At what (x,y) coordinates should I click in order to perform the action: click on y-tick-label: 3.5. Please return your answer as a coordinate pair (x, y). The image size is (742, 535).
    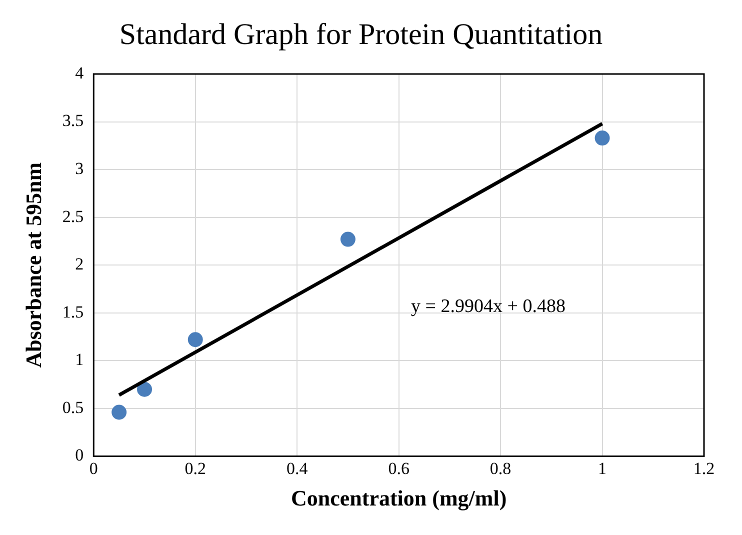
    Looking at the image, I should click on (73, 120).